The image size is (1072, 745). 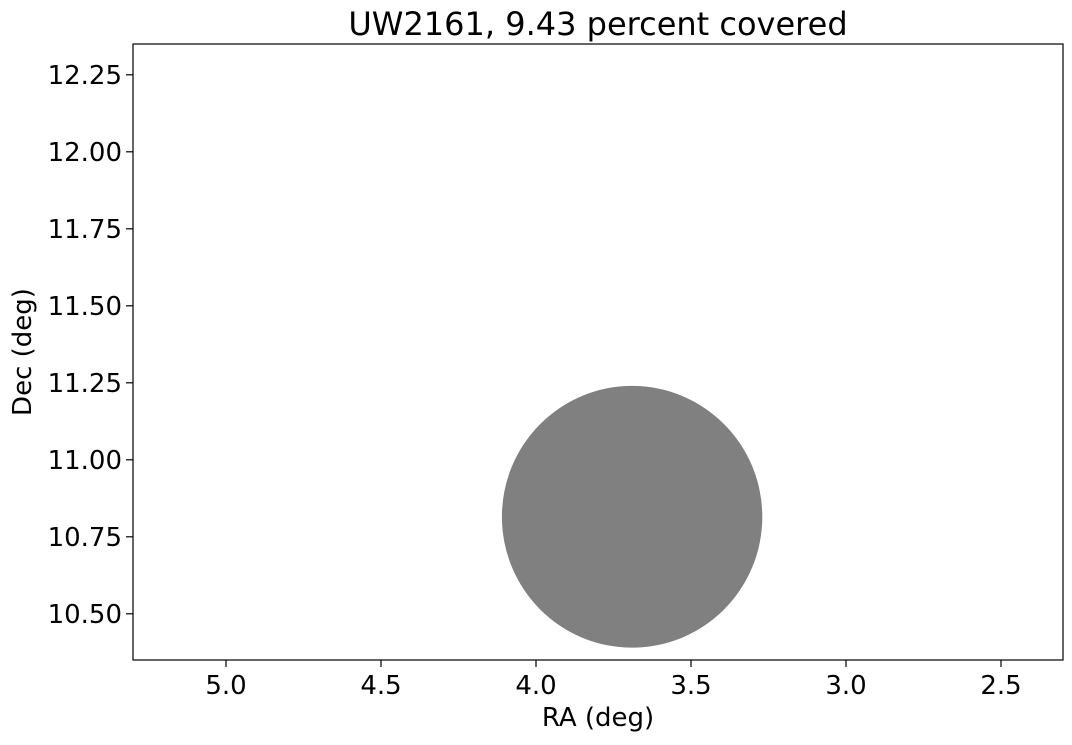 I want to click on chart-title: UW2161, 9.43 percent covered, so click(x=597, y=24).